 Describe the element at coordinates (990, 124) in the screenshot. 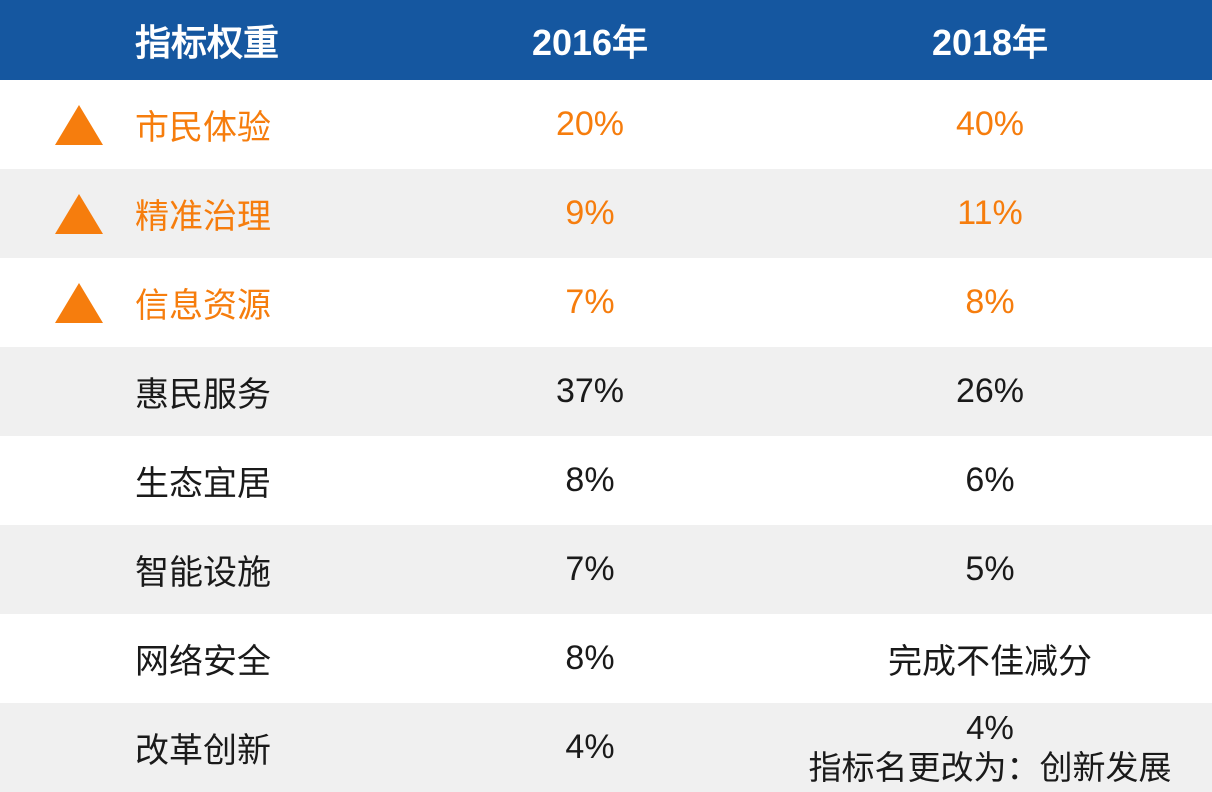

I see `value-2018: 40%` at that location.